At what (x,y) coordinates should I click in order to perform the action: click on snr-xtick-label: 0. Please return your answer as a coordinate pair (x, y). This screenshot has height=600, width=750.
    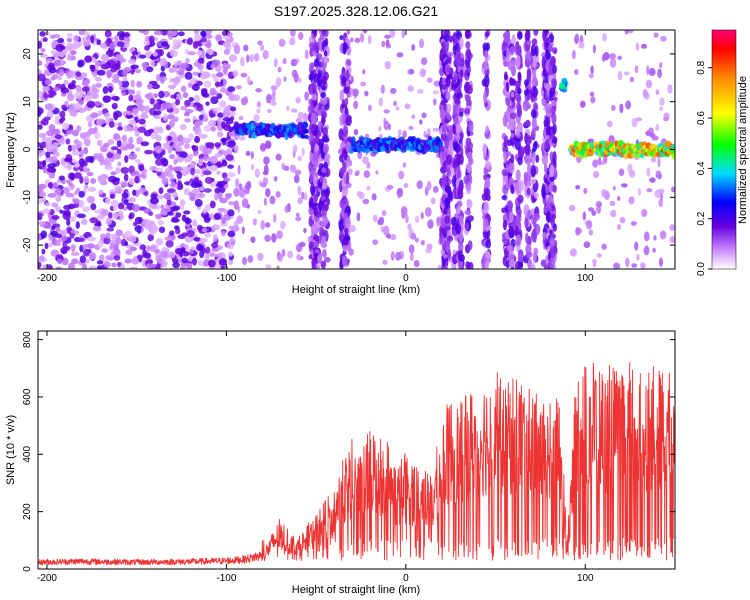
    Looking at the image, I should click on (406, 578).